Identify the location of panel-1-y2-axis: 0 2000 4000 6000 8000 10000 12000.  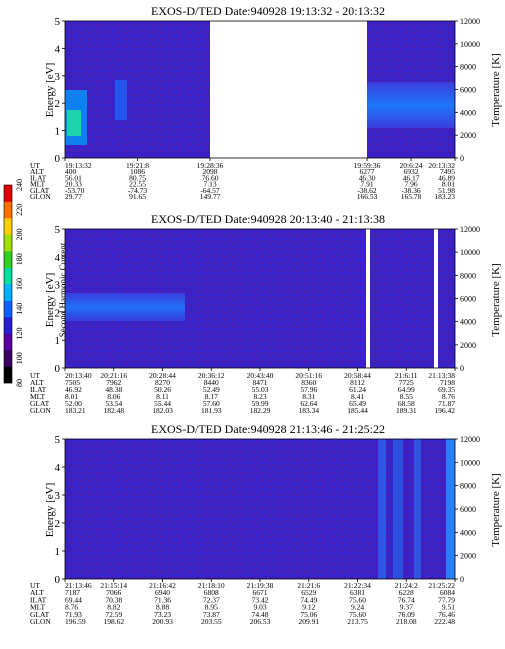
(467, 90).